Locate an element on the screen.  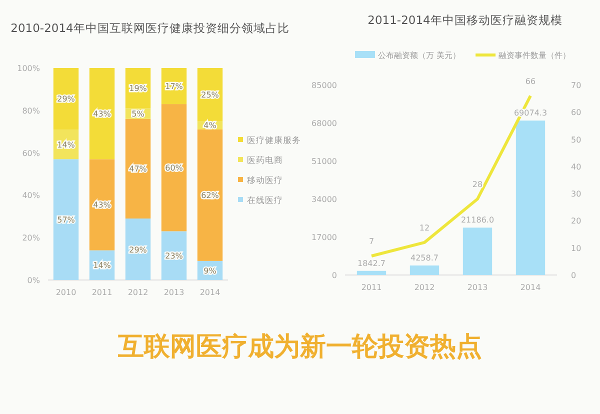
data-label: 60% is located at coordinates (174, 168).